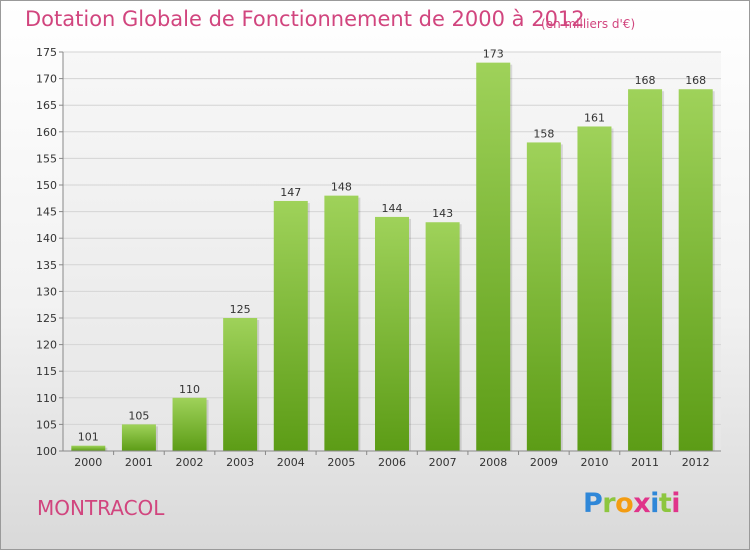 The image size is (750, 550). Describe the element at coordinates (46, 132) in the screenshot. I see `y-tick-label: 160` at that location.